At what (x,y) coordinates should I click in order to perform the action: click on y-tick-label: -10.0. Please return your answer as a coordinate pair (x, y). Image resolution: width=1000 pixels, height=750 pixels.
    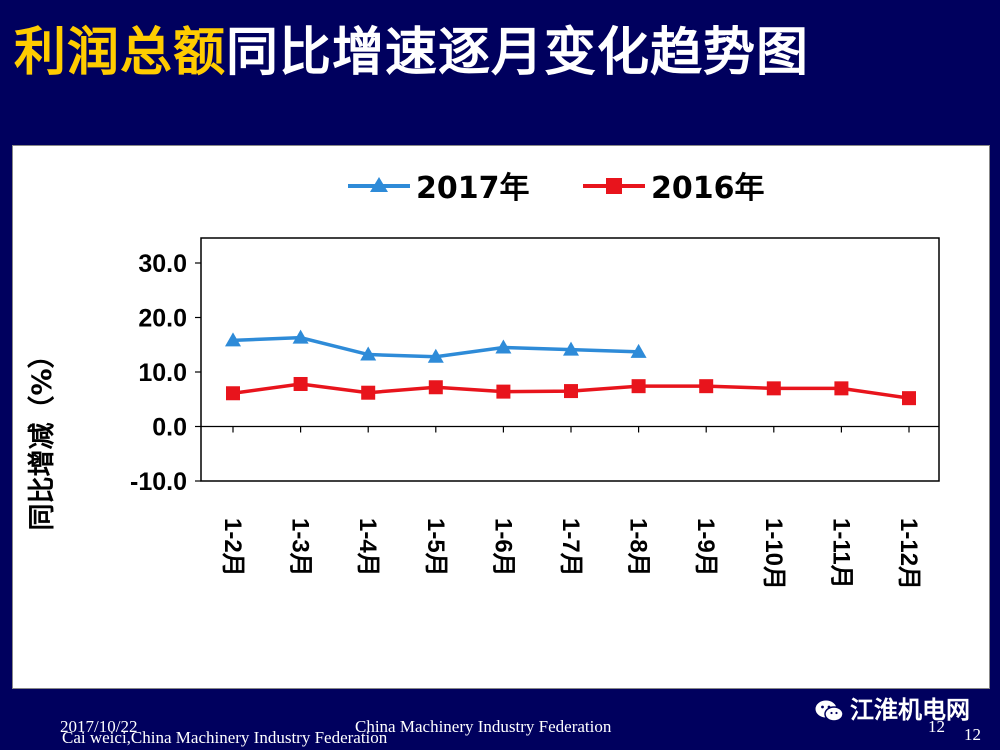
    Looking at the image, I should click on (158, 482).